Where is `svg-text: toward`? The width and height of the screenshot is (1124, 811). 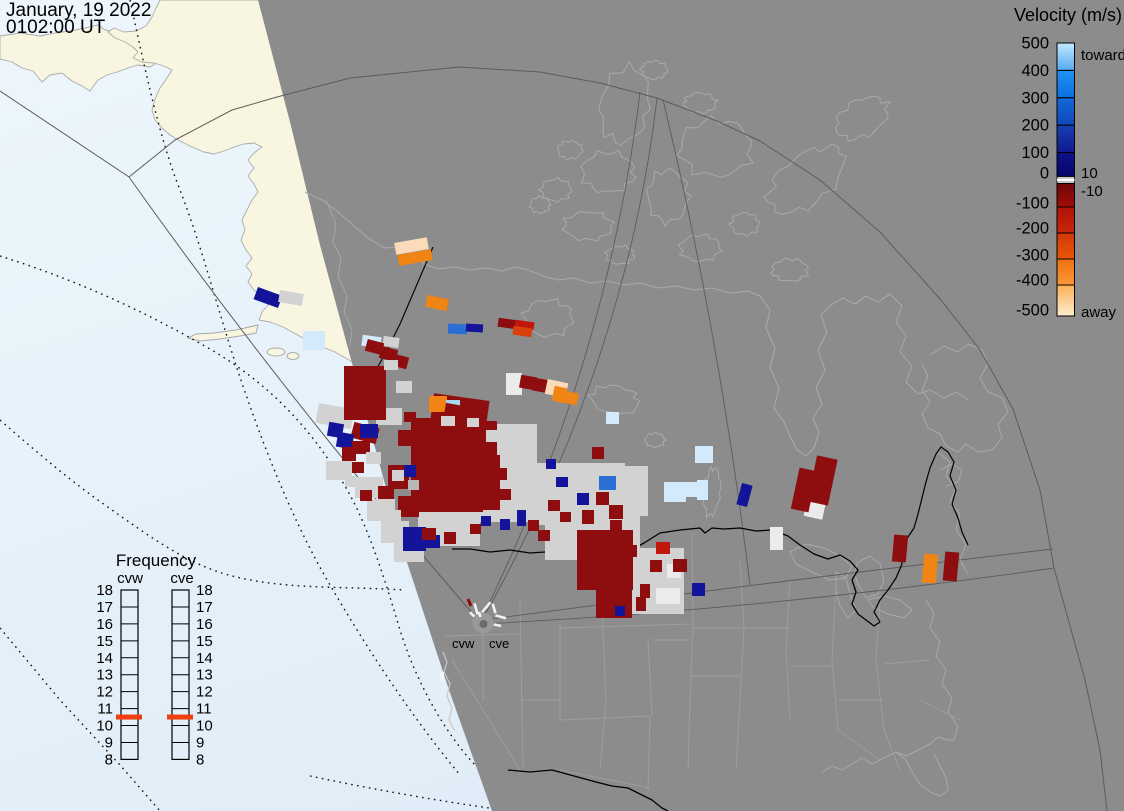
svg-text: toward is located at coordinates (1102, 55).